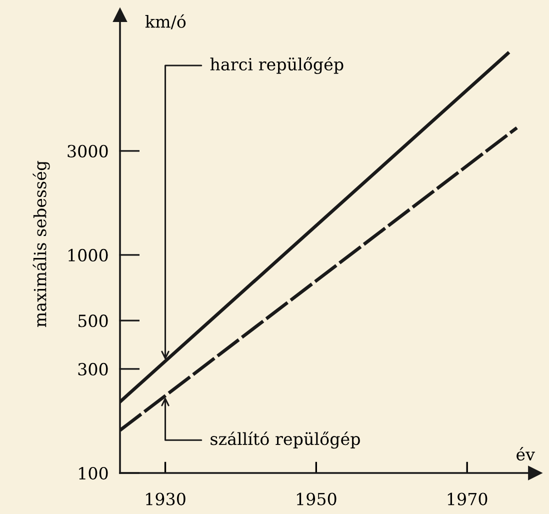 This screenshot has height=514, width=549. What do you see at coordinates (41, 244) in the screenshot?
I see `y-axis-title: maximális sebesség` at bounding box center [41, 244].